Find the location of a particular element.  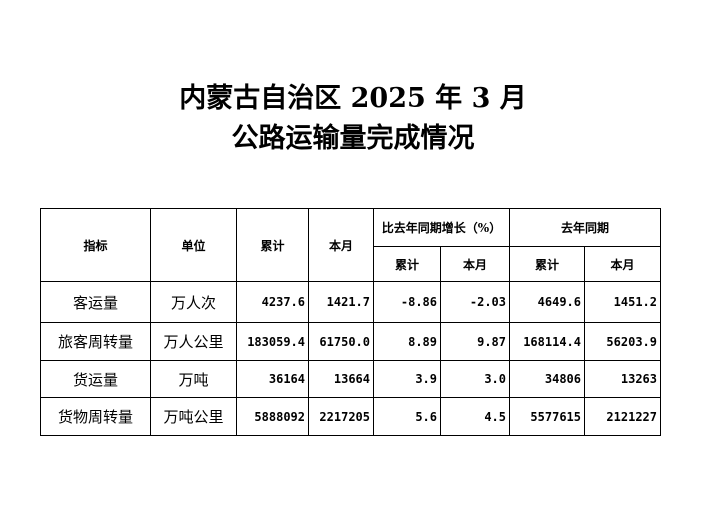

value-cell: 56203.9 is located at coordinates (622, 341).